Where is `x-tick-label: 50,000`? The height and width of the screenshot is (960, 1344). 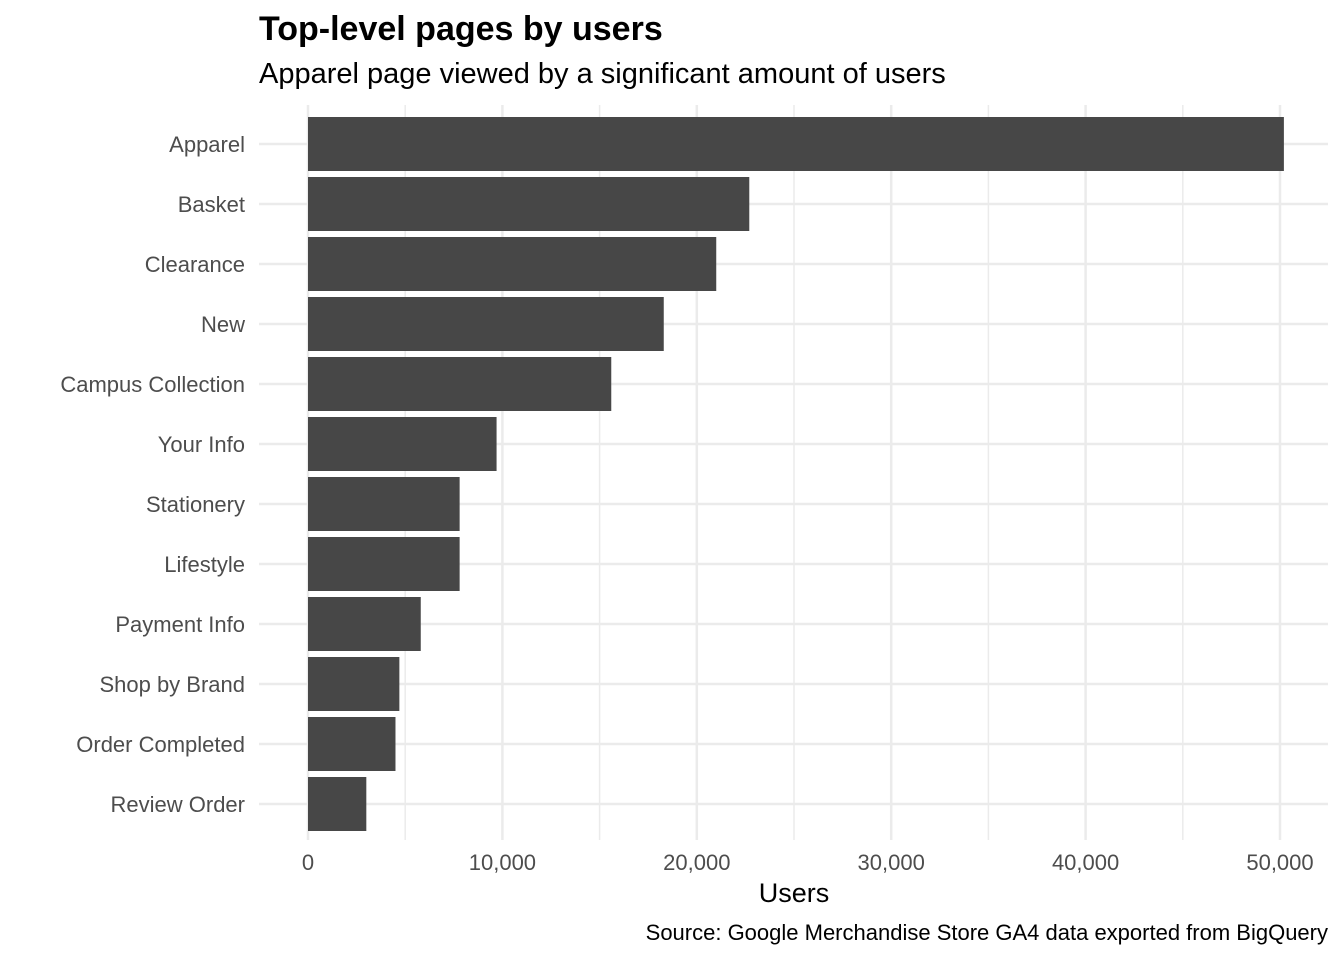 x-tick-label: 50,000 is located at coordinates (1279, 862).